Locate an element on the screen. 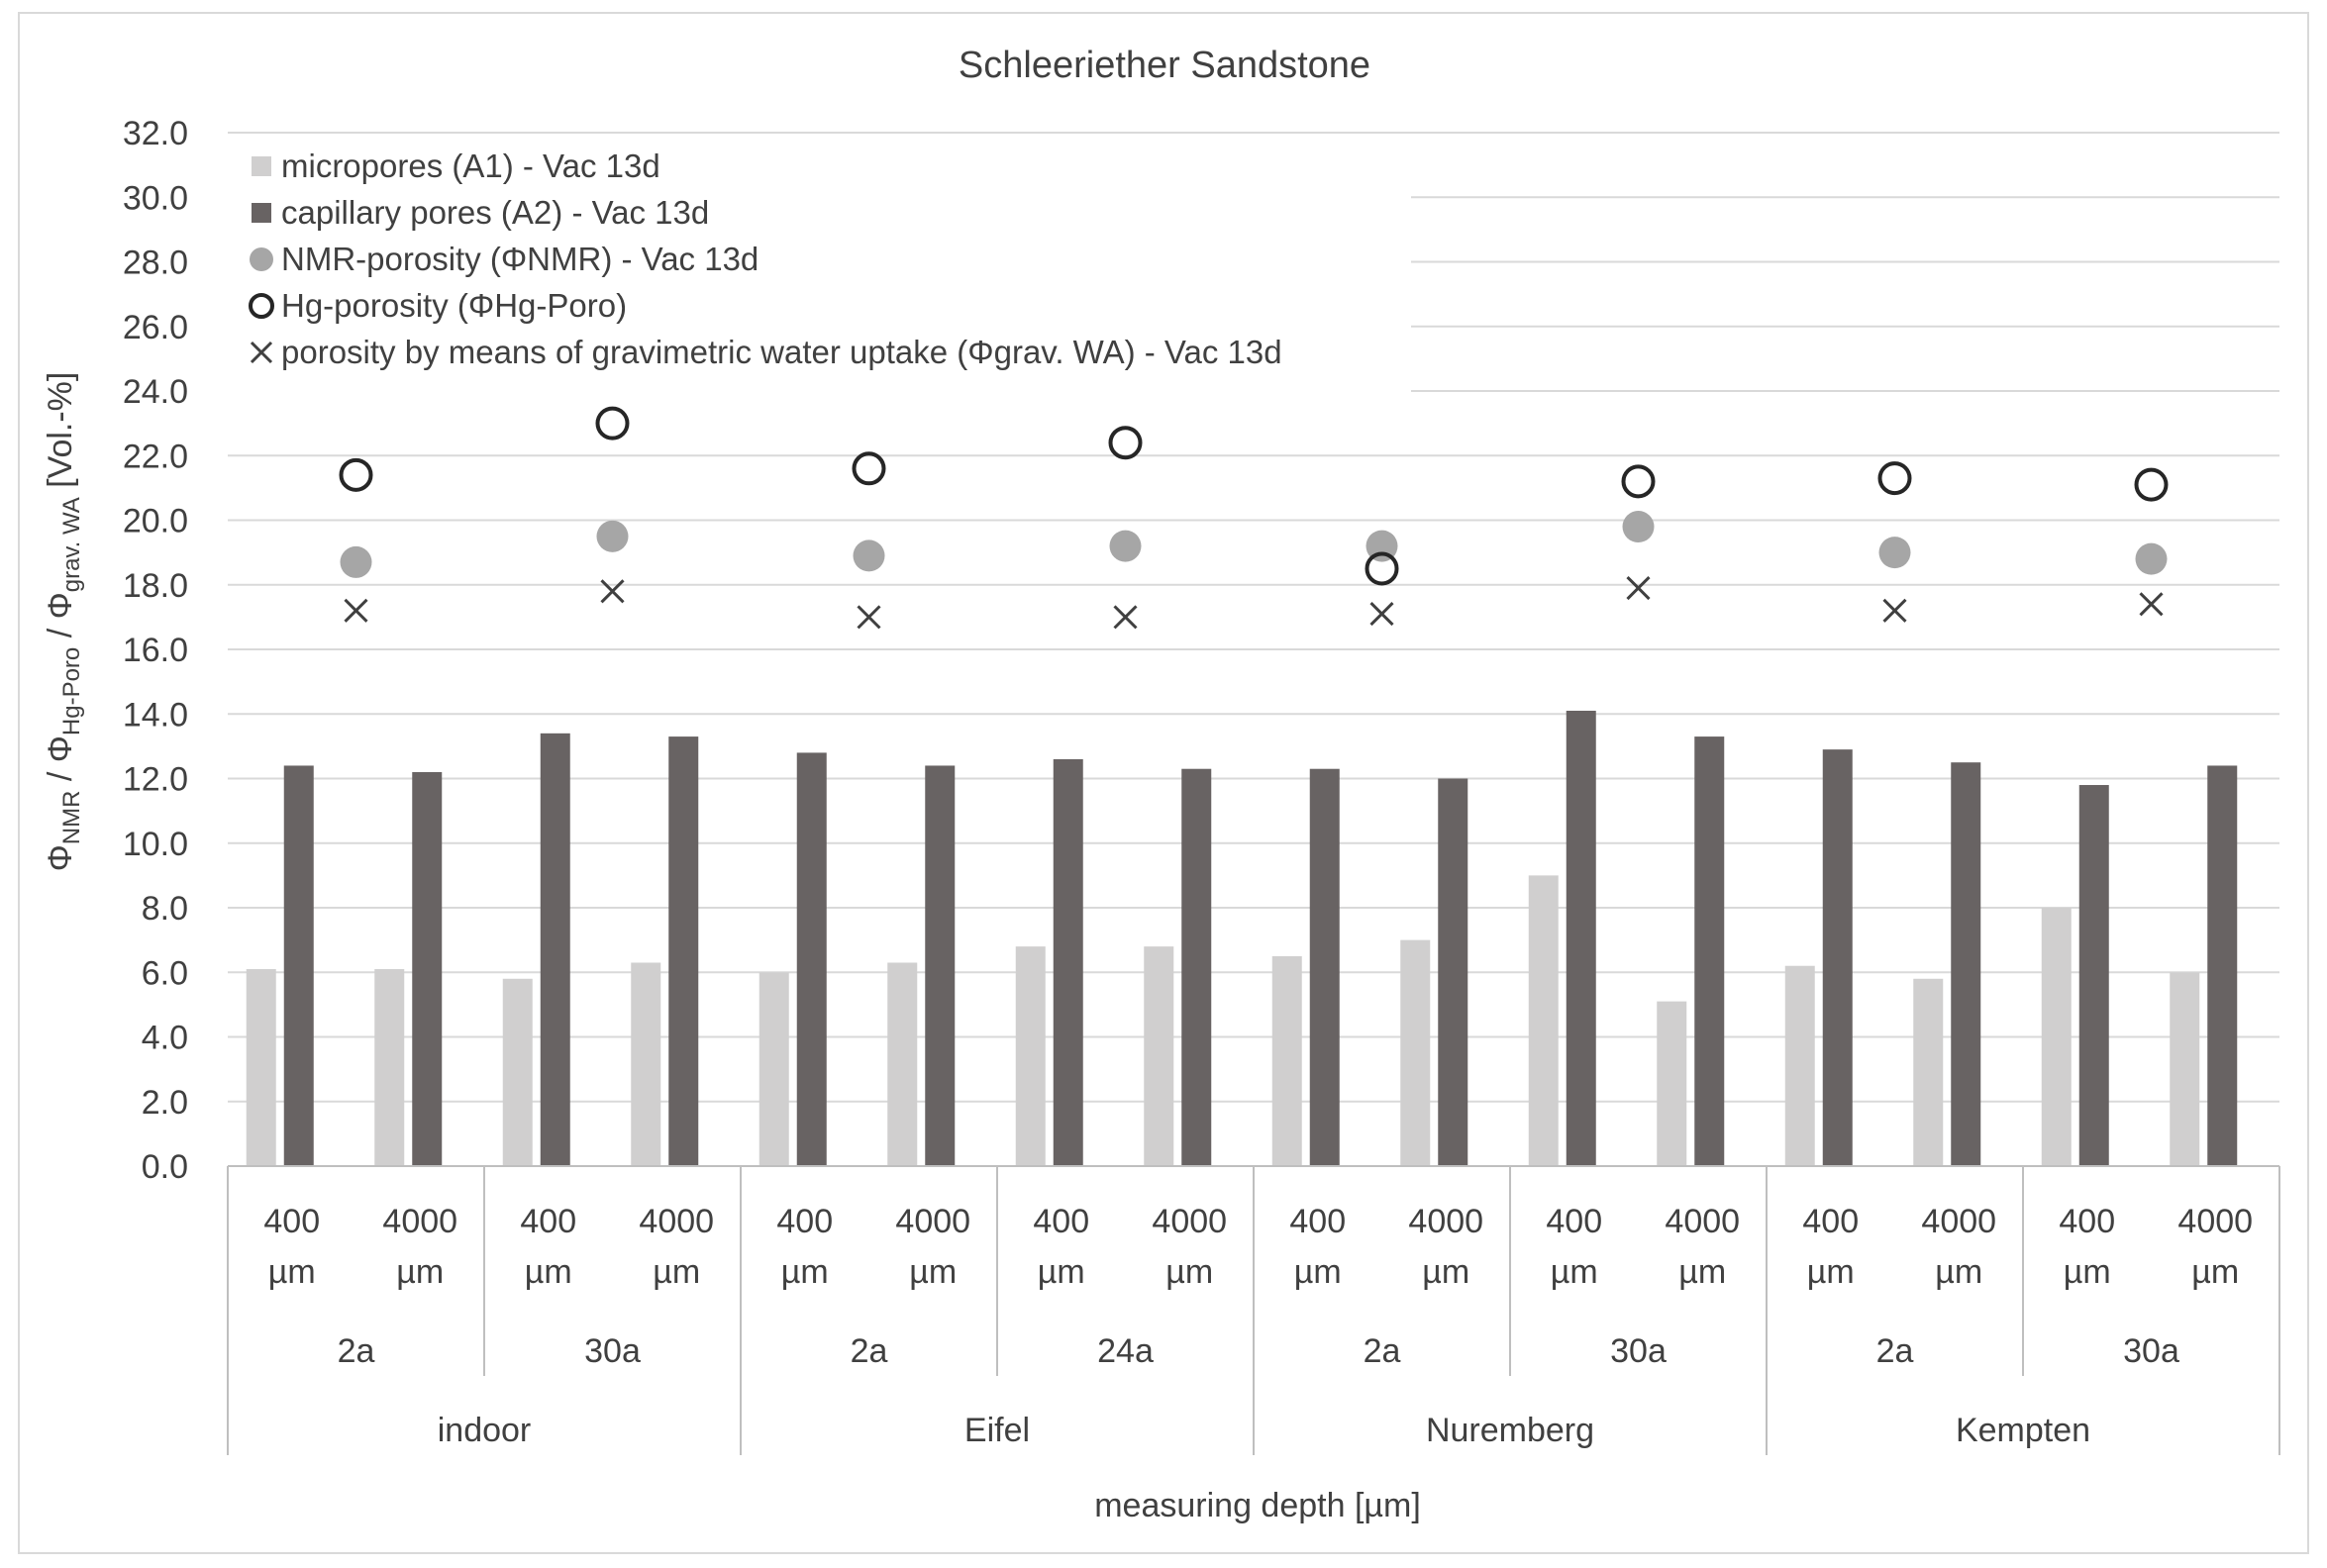 The width and height of the screenshot is (2327, 1568). legend-nmr-marker is located at coordinates (261, 259).